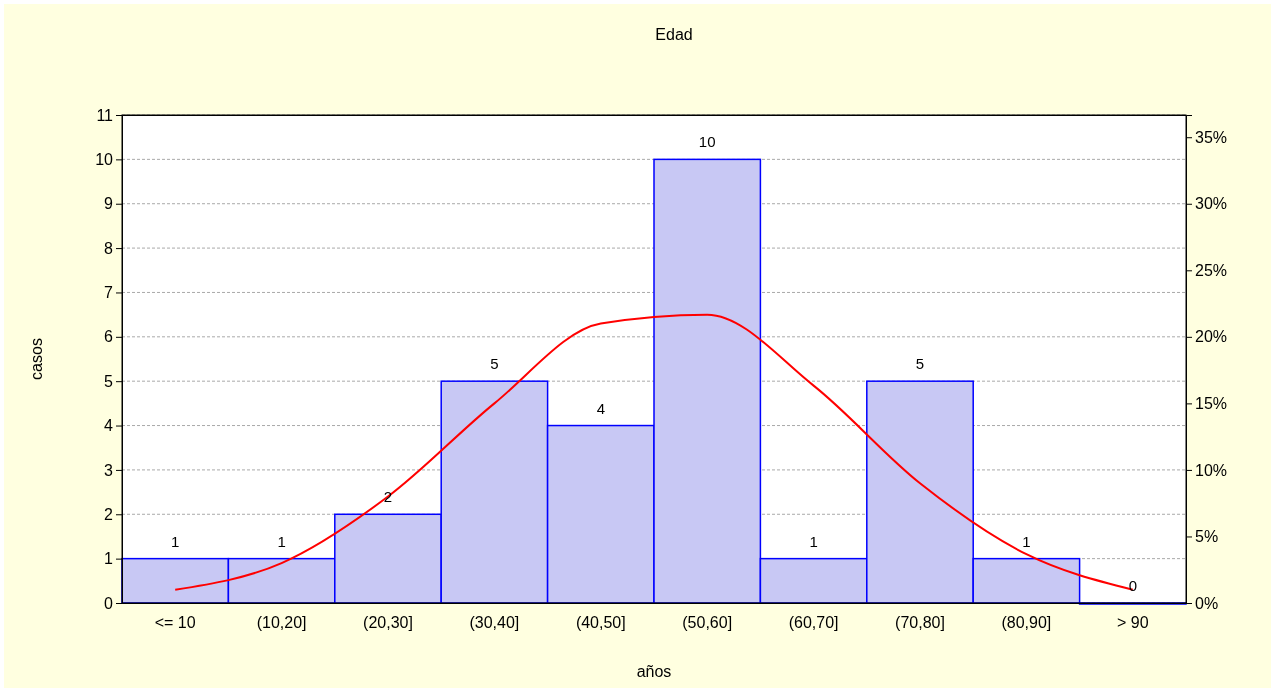 The width and height of the screenshot is (1275, 692). Describe the element at coordinates (1211, 204) in the screenshot. I see `y2-tick-label: 30%` at that location.